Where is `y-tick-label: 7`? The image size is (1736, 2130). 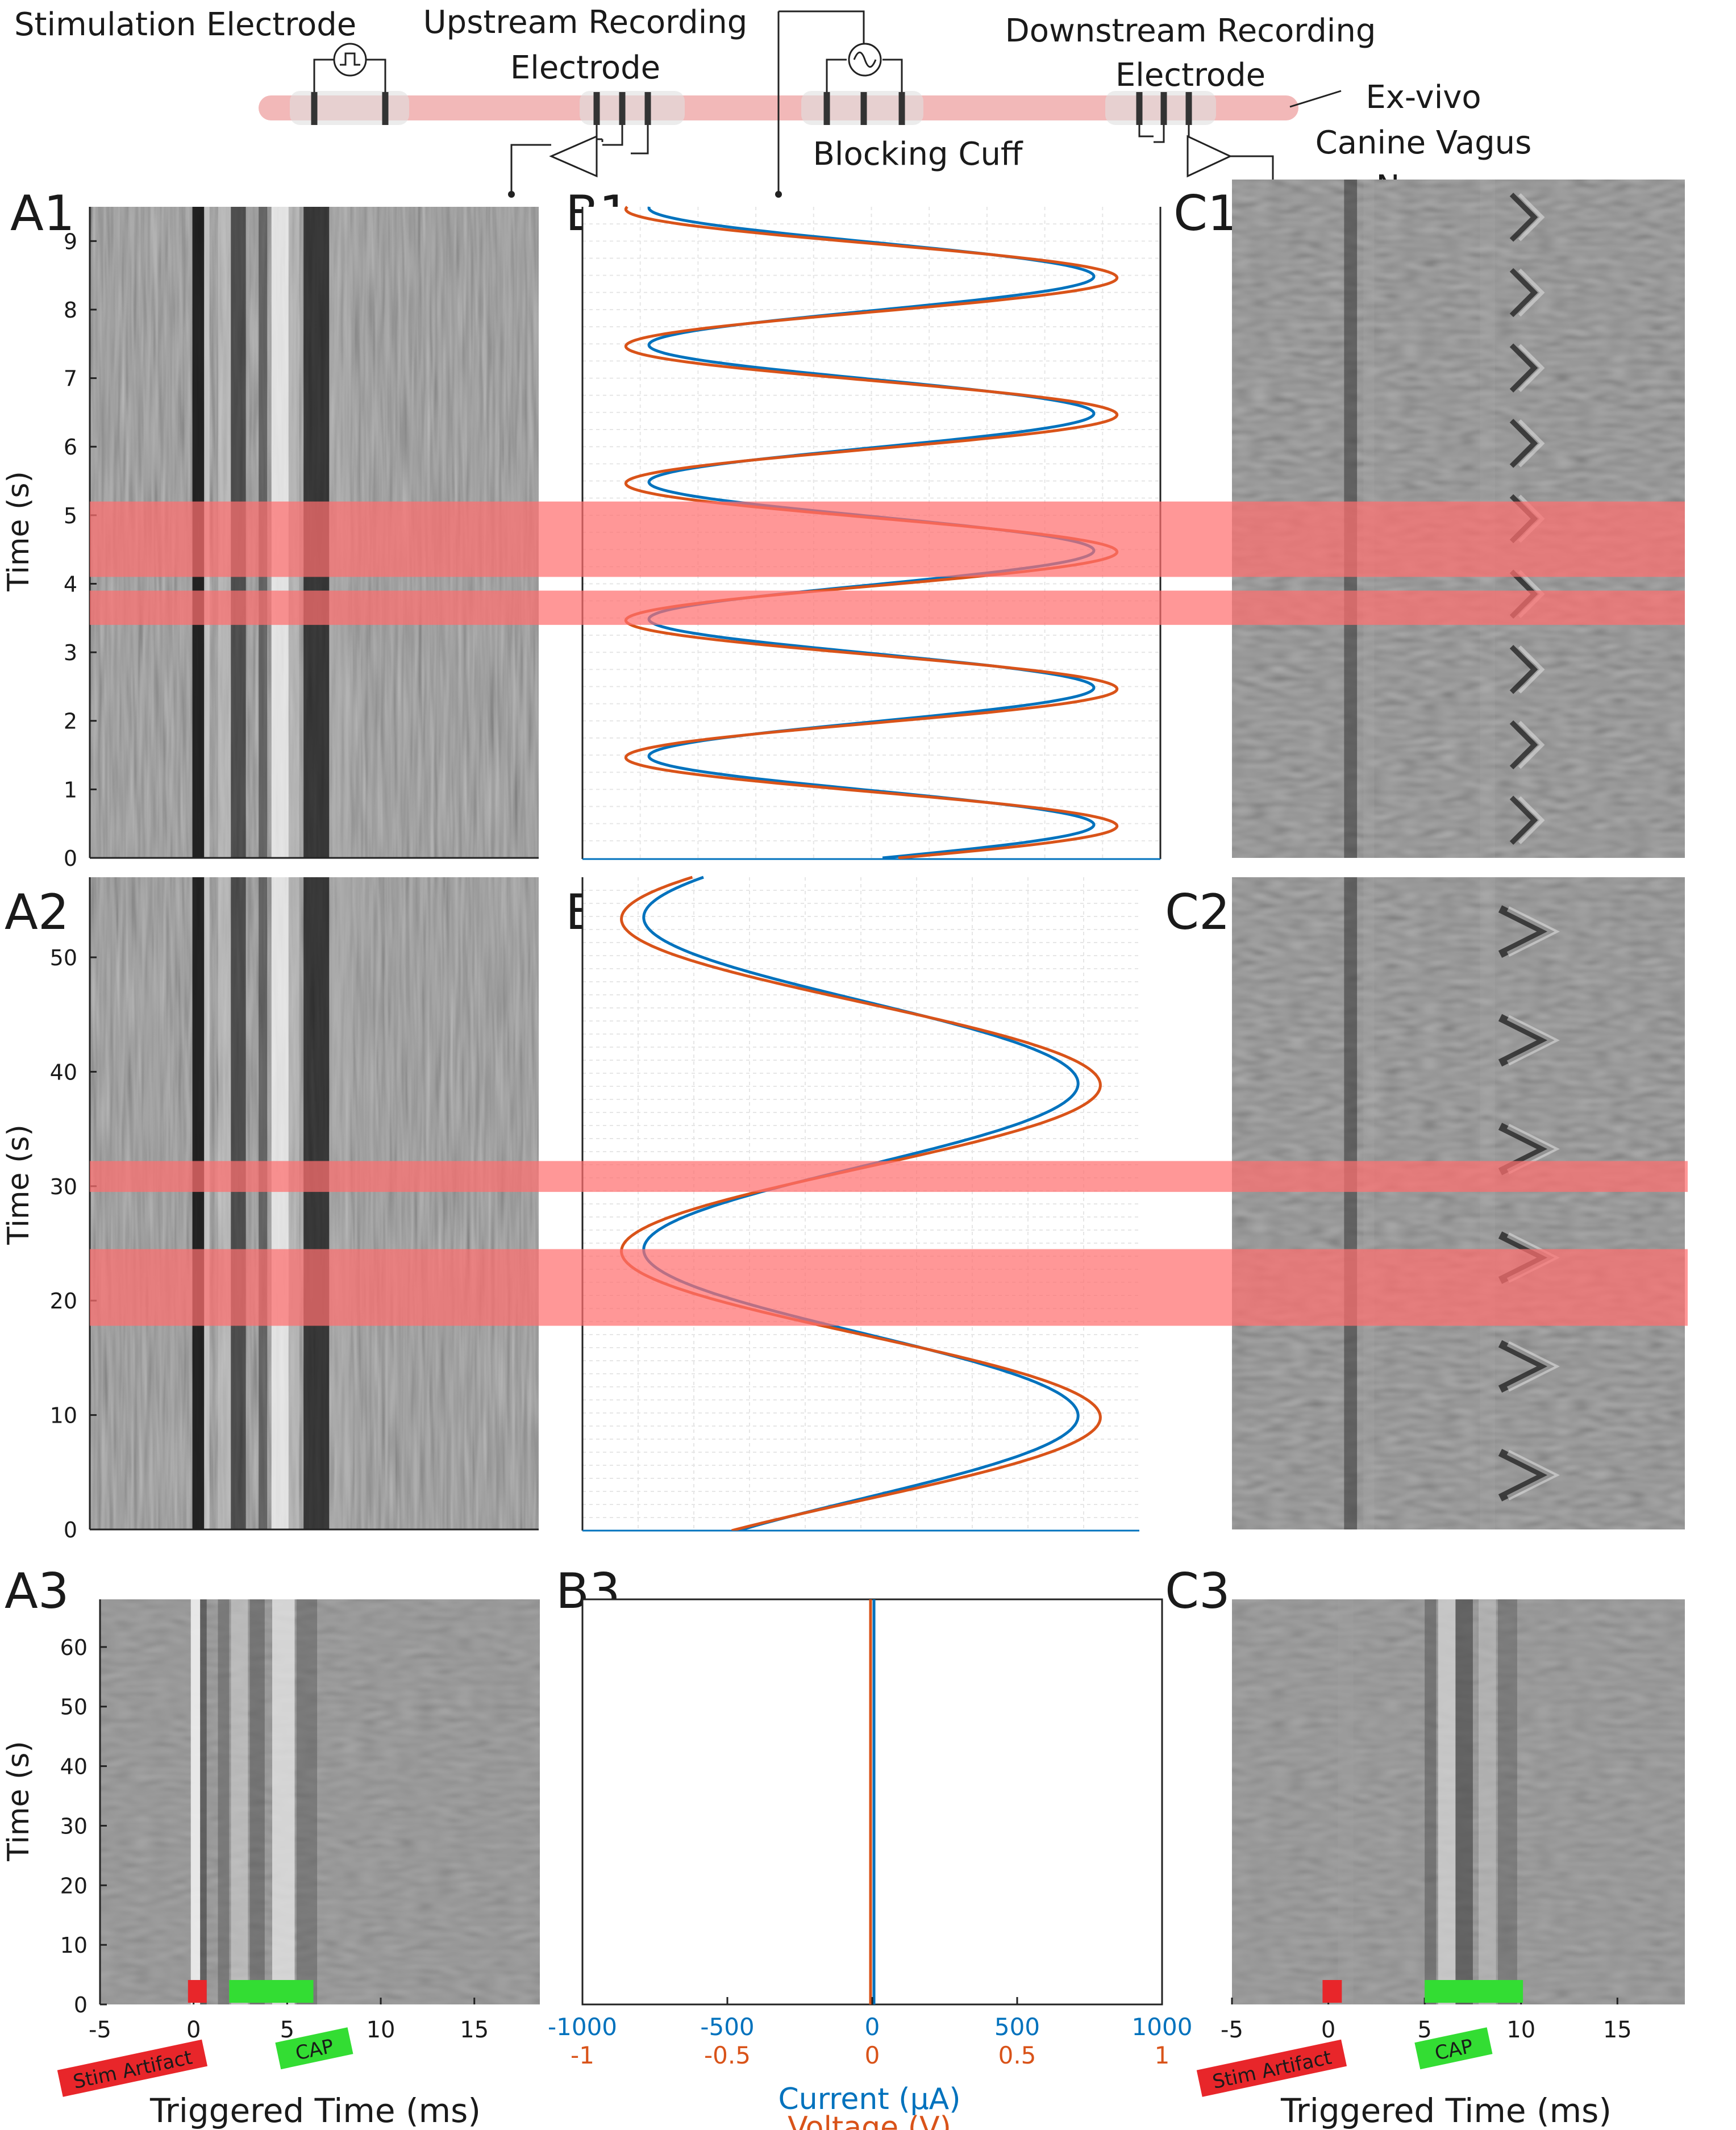
y-tick-label: 7 is located at coordinates (70, 378).